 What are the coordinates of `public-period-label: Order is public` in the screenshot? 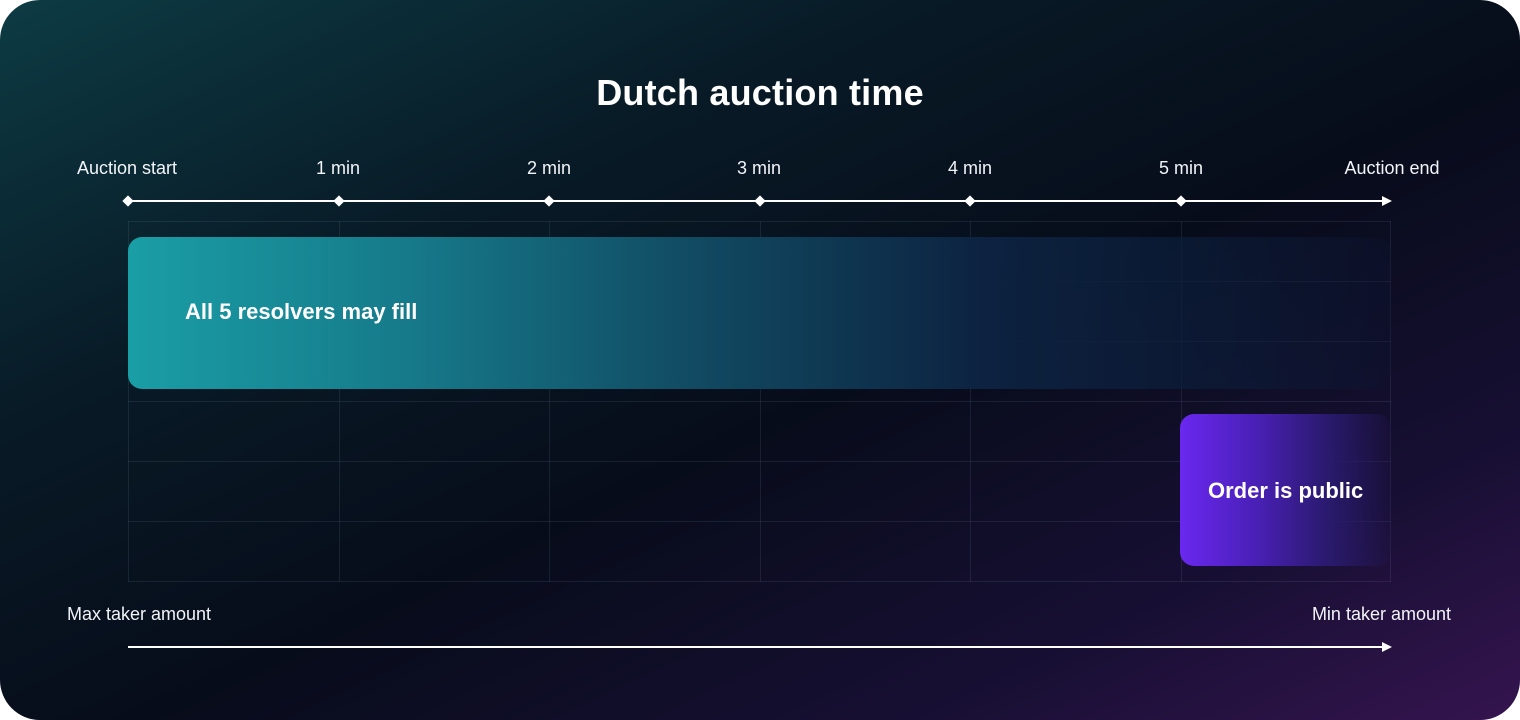 It's located at (1286, 490).